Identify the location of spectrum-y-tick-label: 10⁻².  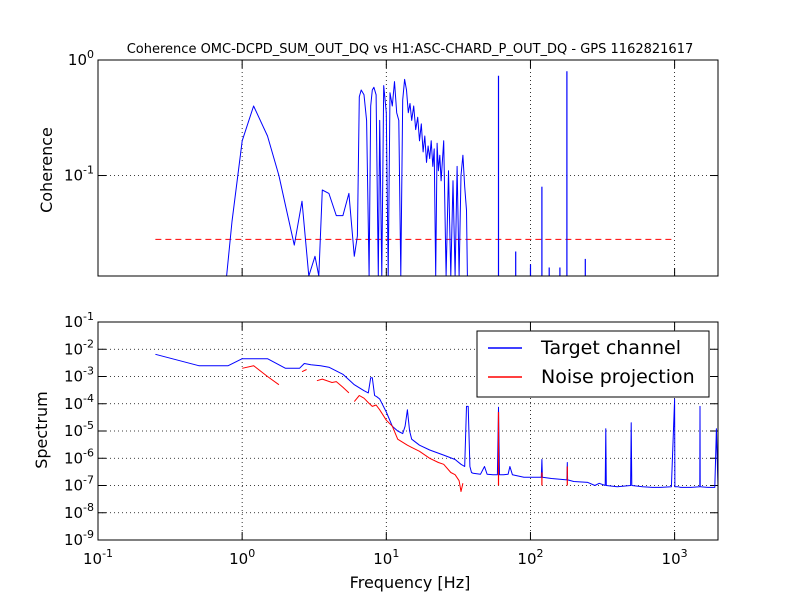
(79, 347).